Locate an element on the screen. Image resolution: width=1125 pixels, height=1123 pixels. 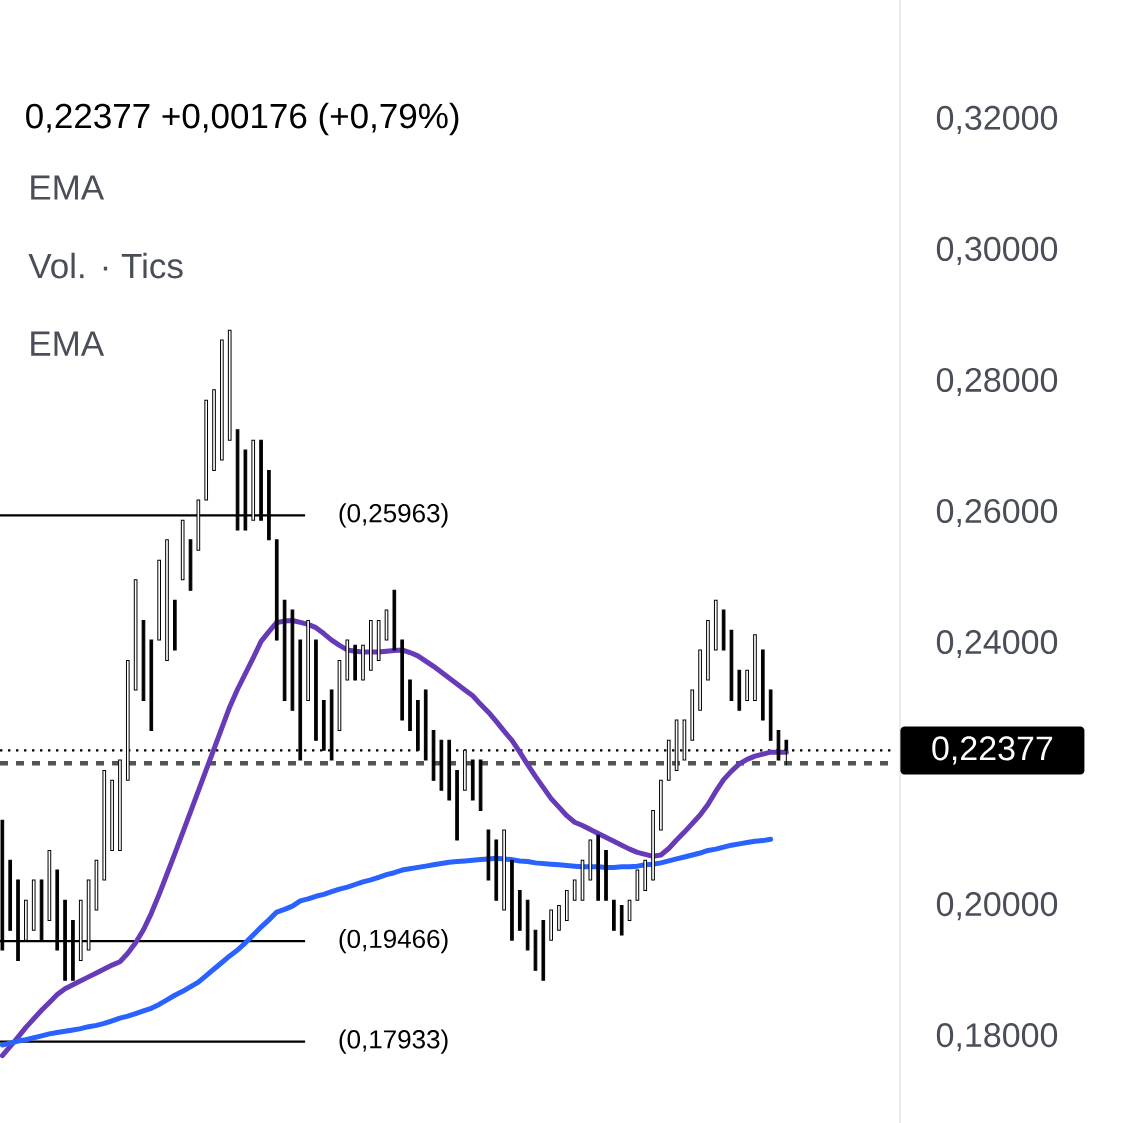
ref-line-label: 0,22377 is located at coordinates (992, 750).